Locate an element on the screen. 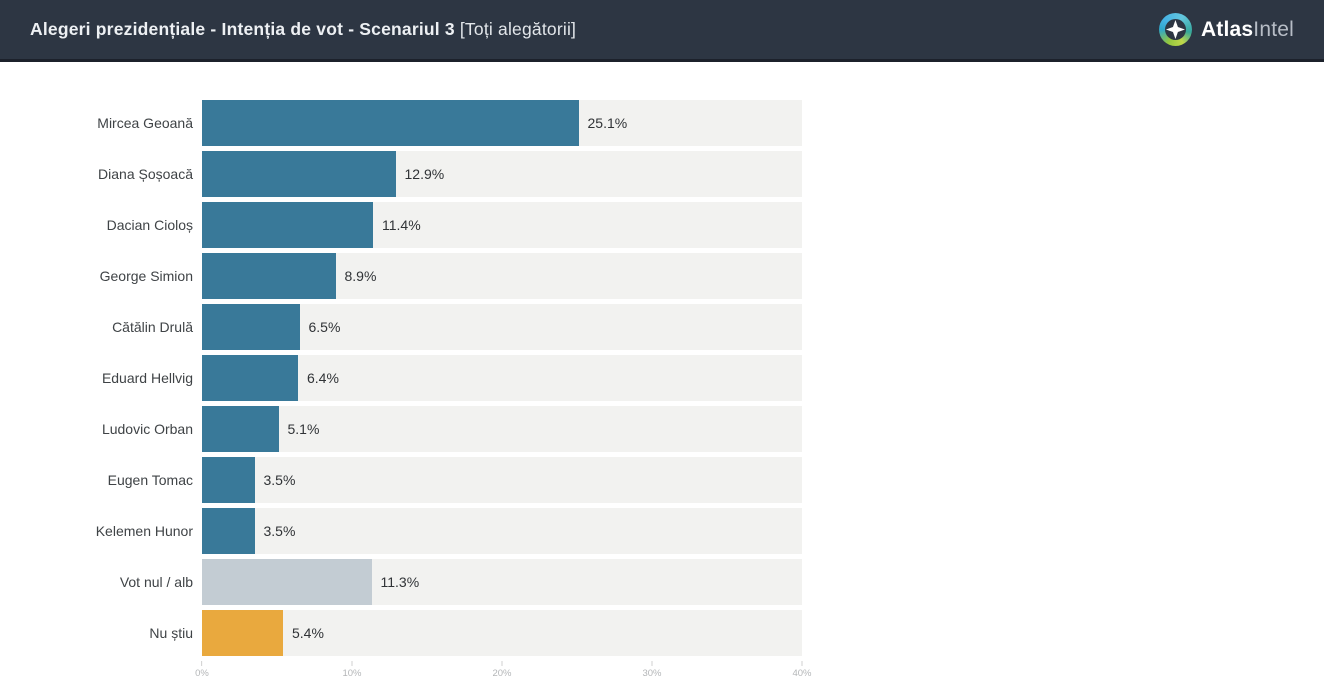 The width and height of the screenshot is (1324, 700). bar-track: 12.9% is located at coordinates (502, 174).